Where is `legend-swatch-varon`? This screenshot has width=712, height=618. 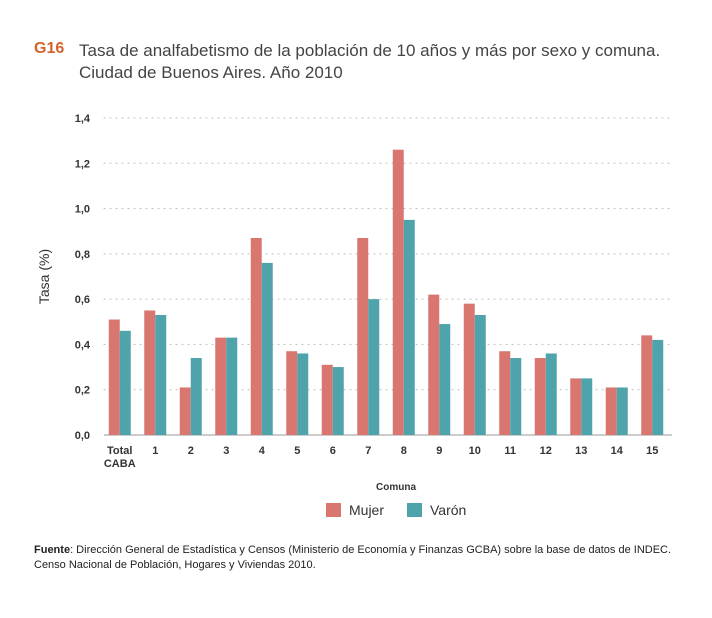
legend-swatch-varon is located at coordinates (414, 510).